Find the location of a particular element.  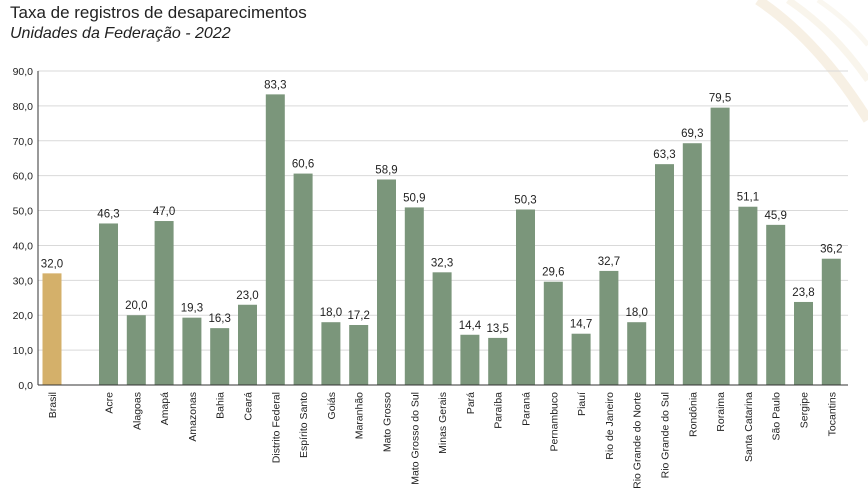

value-label: 14,4 is located at coordinates (470, 326).